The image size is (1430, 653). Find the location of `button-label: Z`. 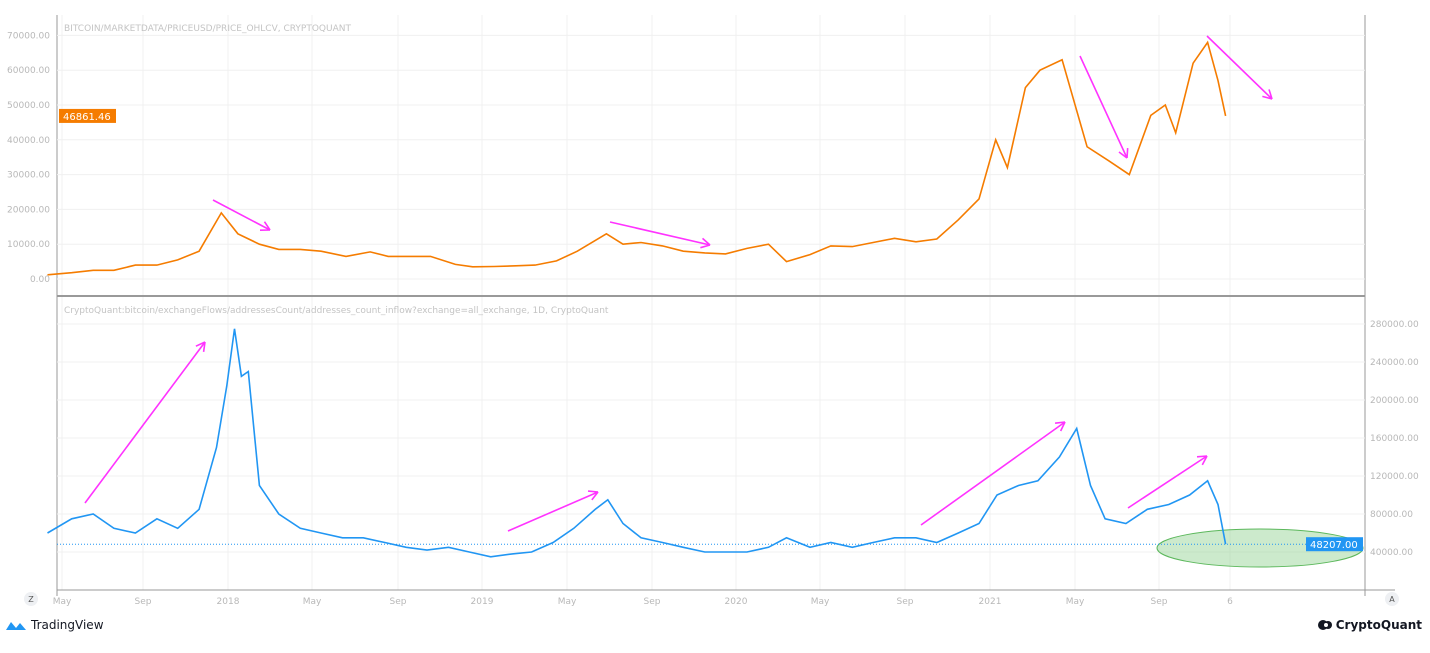

button-label: Z is located at coordinates (31, 599).